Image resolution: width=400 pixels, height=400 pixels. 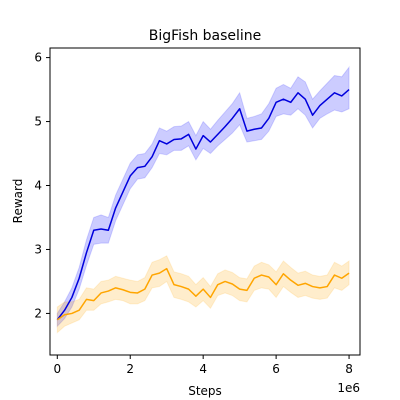 I want to click on x-tick-label: 6, so click(x=276, y=369).